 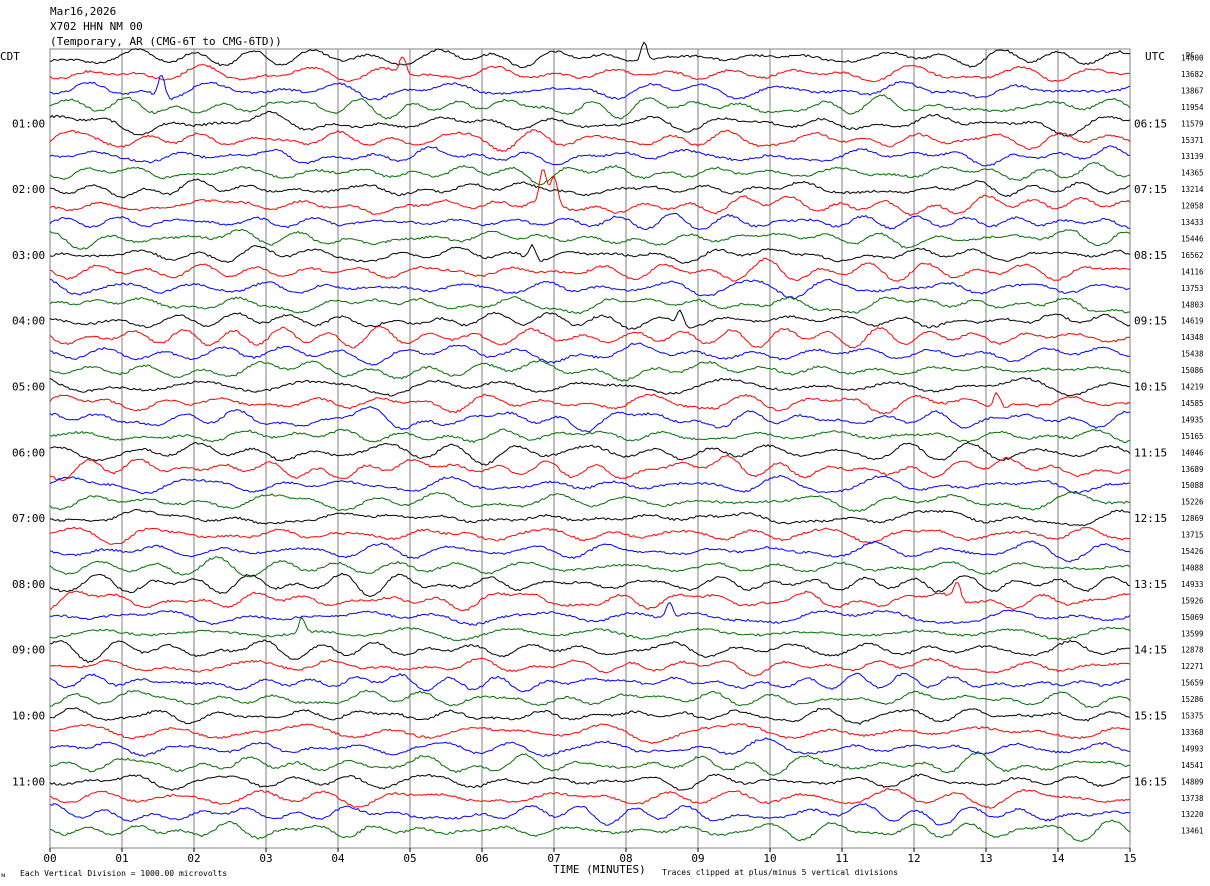 What do you see at coordinates (1192, 370) in the screenshot?
I see `dc-offset-label: 15086` at bounding box center [1192, 370].